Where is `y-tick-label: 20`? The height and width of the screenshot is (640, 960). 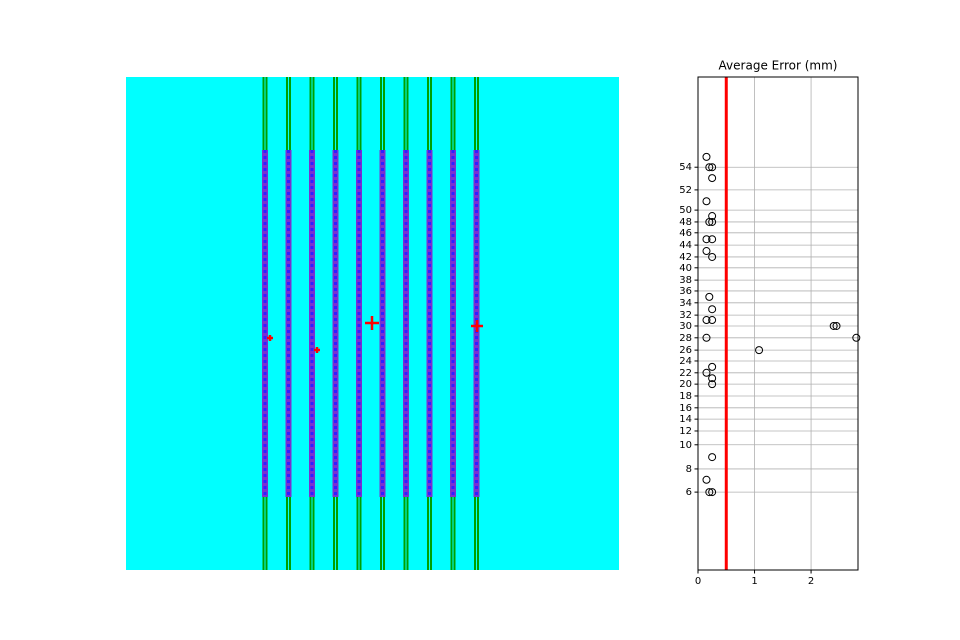
y-tick-label: 20 is located at coordinates (685, 384).